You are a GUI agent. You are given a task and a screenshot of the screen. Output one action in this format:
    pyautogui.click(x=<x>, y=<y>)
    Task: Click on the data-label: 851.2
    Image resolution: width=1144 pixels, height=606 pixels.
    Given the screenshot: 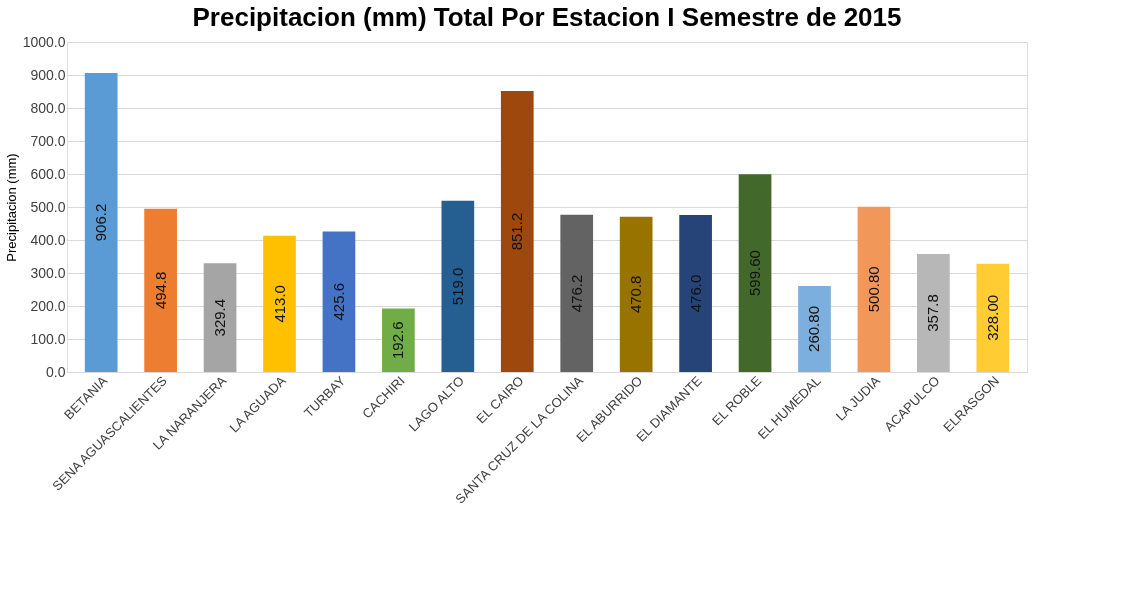 What is the action you would take?
    pyautogui.click(x=517, y=231)
    